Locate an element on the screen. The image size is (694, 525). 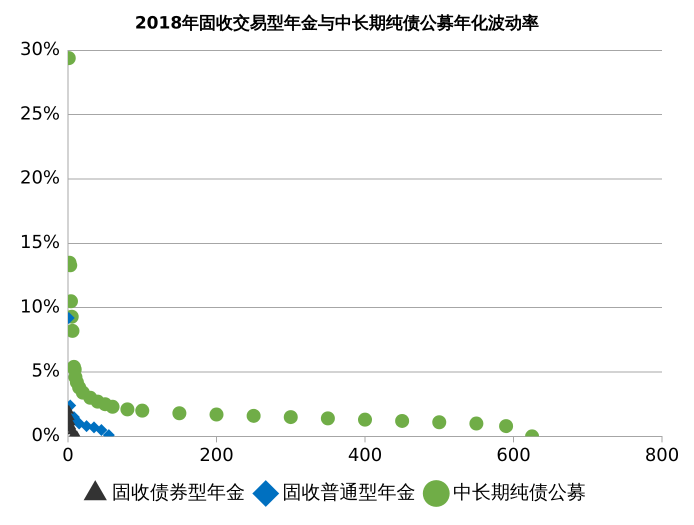
legend-label: 中长期纯债公募 is located at coordinates (519, 492).